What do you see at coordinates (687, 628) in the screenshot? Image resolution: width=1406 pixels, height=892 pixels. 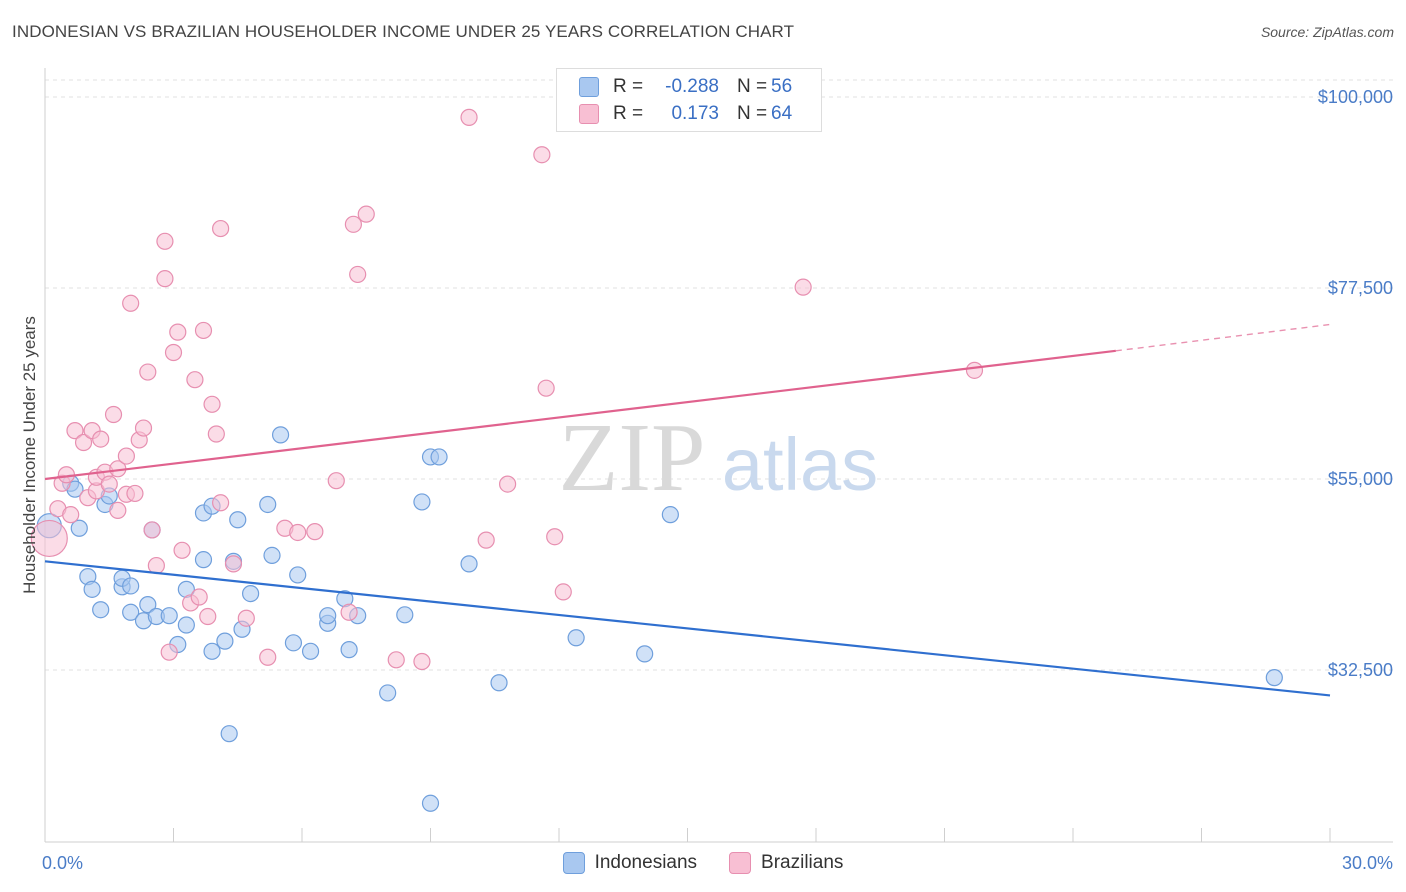 I see `trend-line-indonesians` at bounding box center [687, 628].